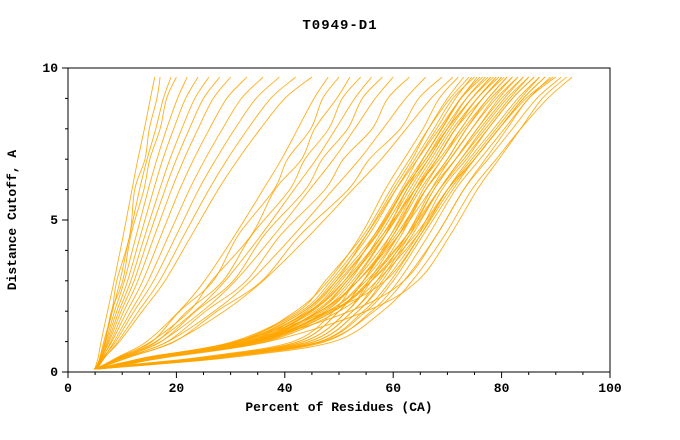 The height and width of the screenshot is (440, 680). What do you see at coordinates (338, 407) in the screenshot?
I see `x-axis-label: Percent of Residues (CA)` at bounding box center [338, 407].